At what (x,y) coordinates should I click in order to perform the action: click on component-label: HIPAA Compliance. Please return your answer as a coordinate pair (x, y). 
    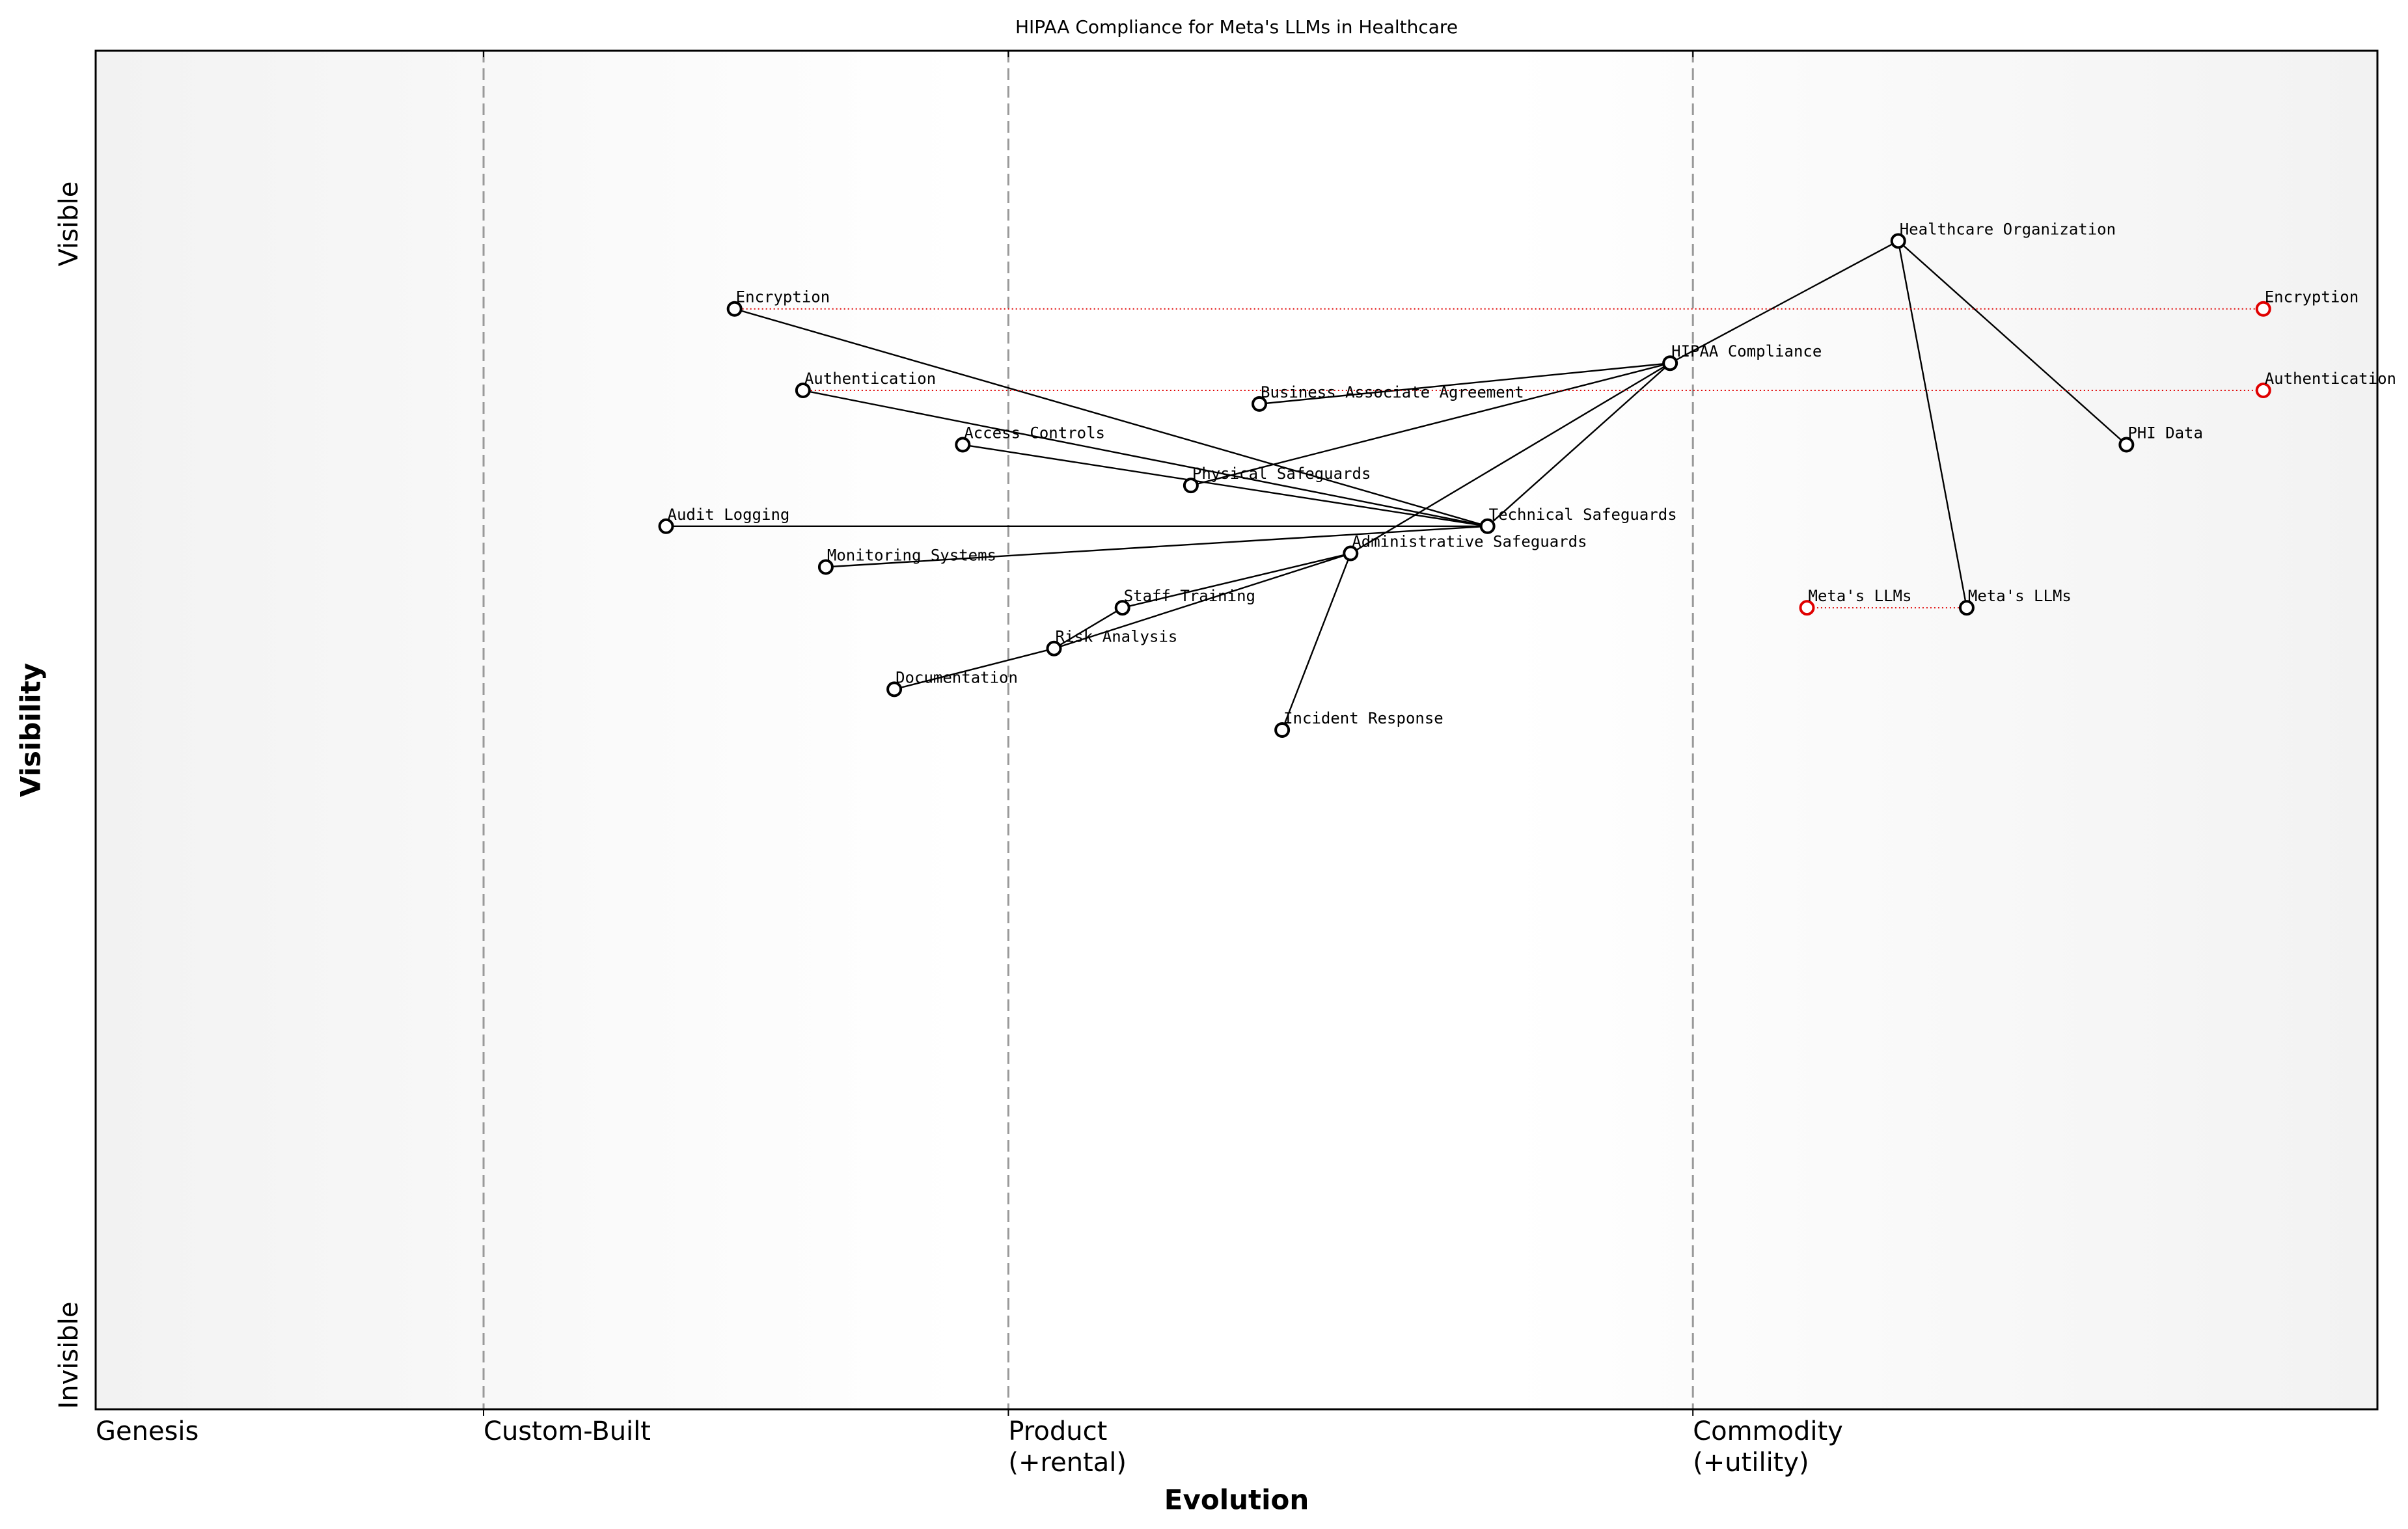
    Looking at the image, I should click on (1746, 351).